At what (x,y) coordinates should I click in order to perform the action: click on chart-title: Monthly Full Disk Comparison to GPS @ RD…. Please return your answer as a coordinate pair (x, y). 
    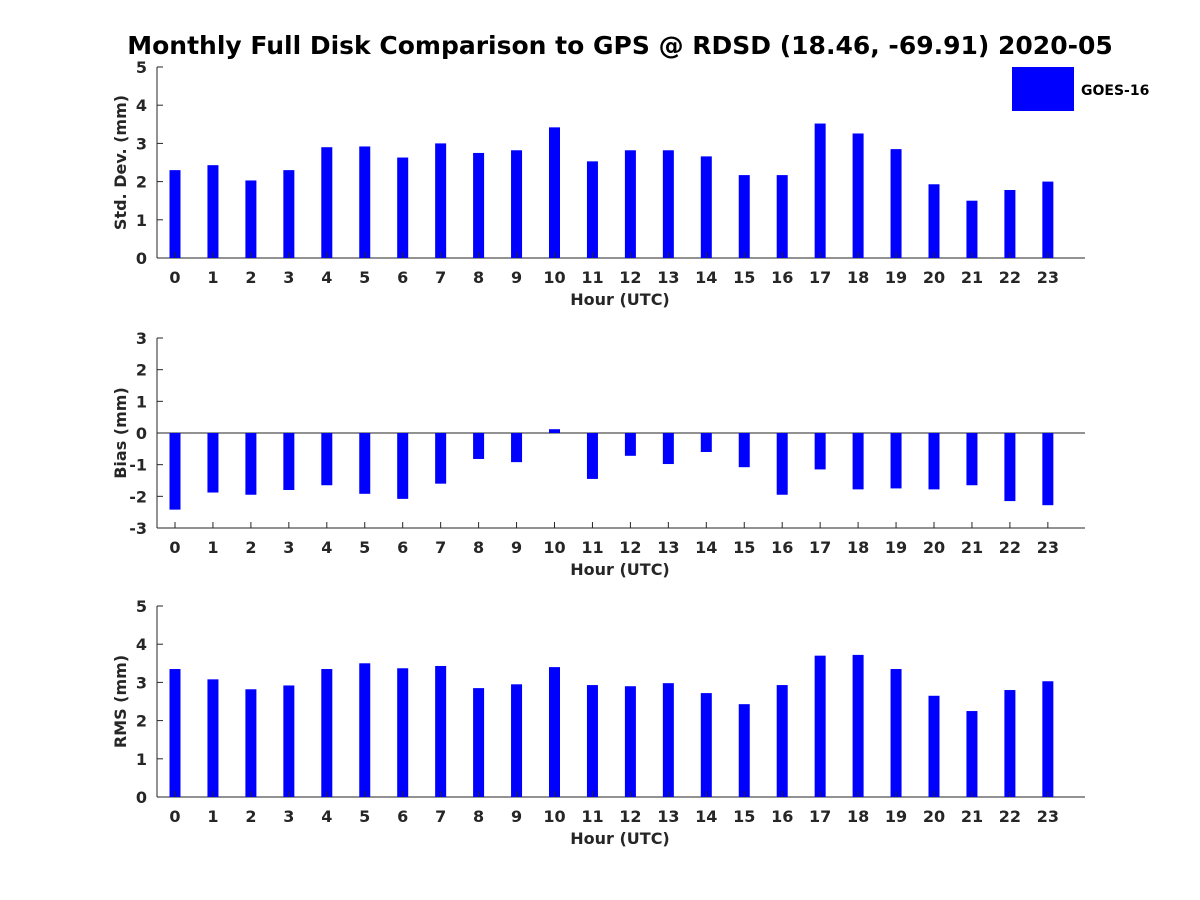
    Looking at the image, I should click on (620, 45).